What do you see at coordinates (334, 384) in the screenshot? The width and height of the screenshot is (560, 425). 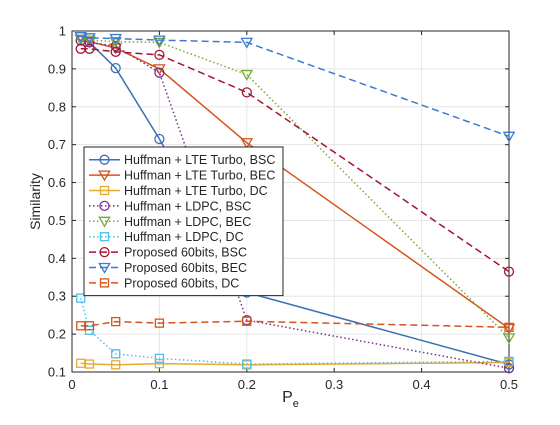 I see `x-tick-label: 0.3` at bounding box center [334, 384].